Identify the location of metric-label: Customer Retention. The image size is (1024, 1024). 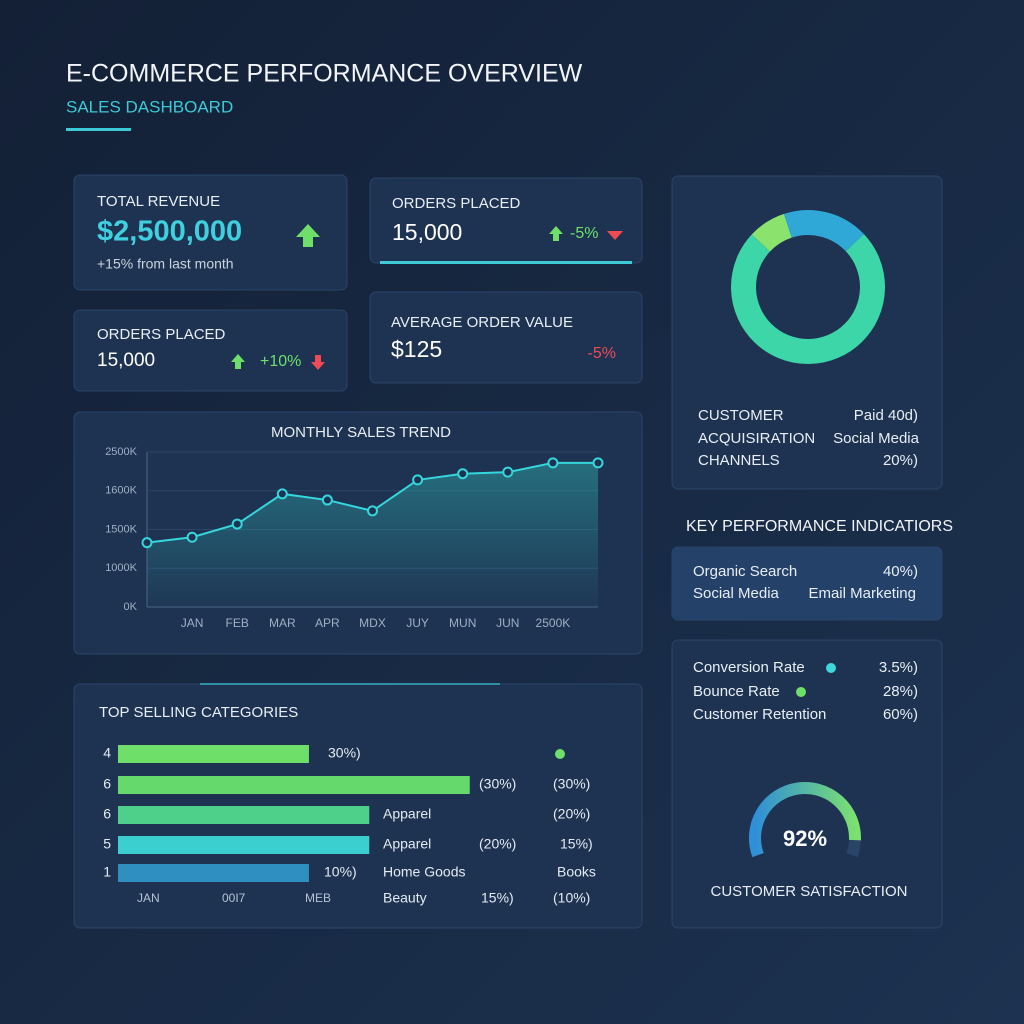
(759, 714).